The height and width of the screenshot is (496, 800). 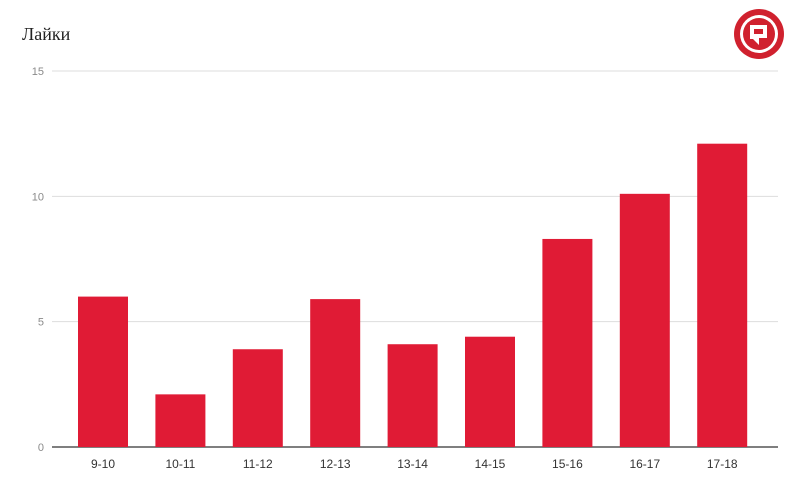 What do you see at coordinates (41, 323) in the screenshot?
I see `y-tick-label: 5` at bounding box center [41, 323].